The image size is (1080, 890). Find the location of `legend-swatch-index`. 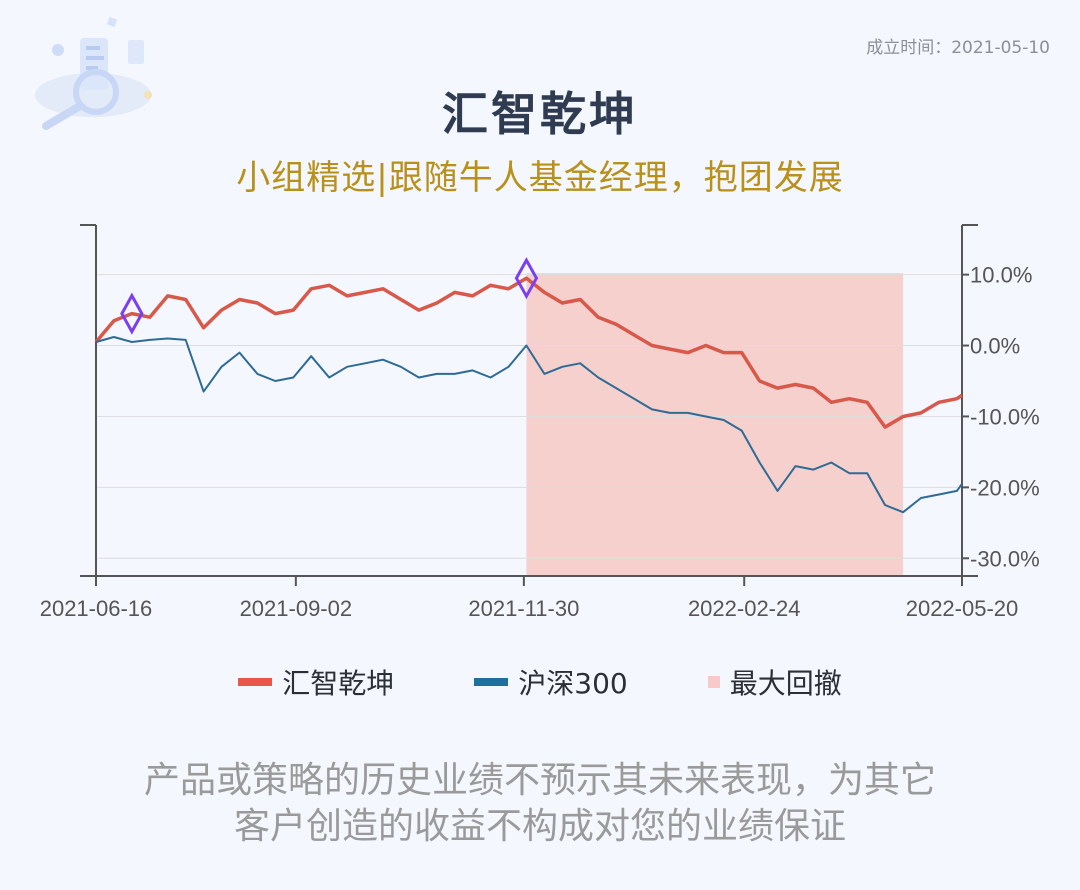

legend-swatch-index is located at coordinates (491, 682).